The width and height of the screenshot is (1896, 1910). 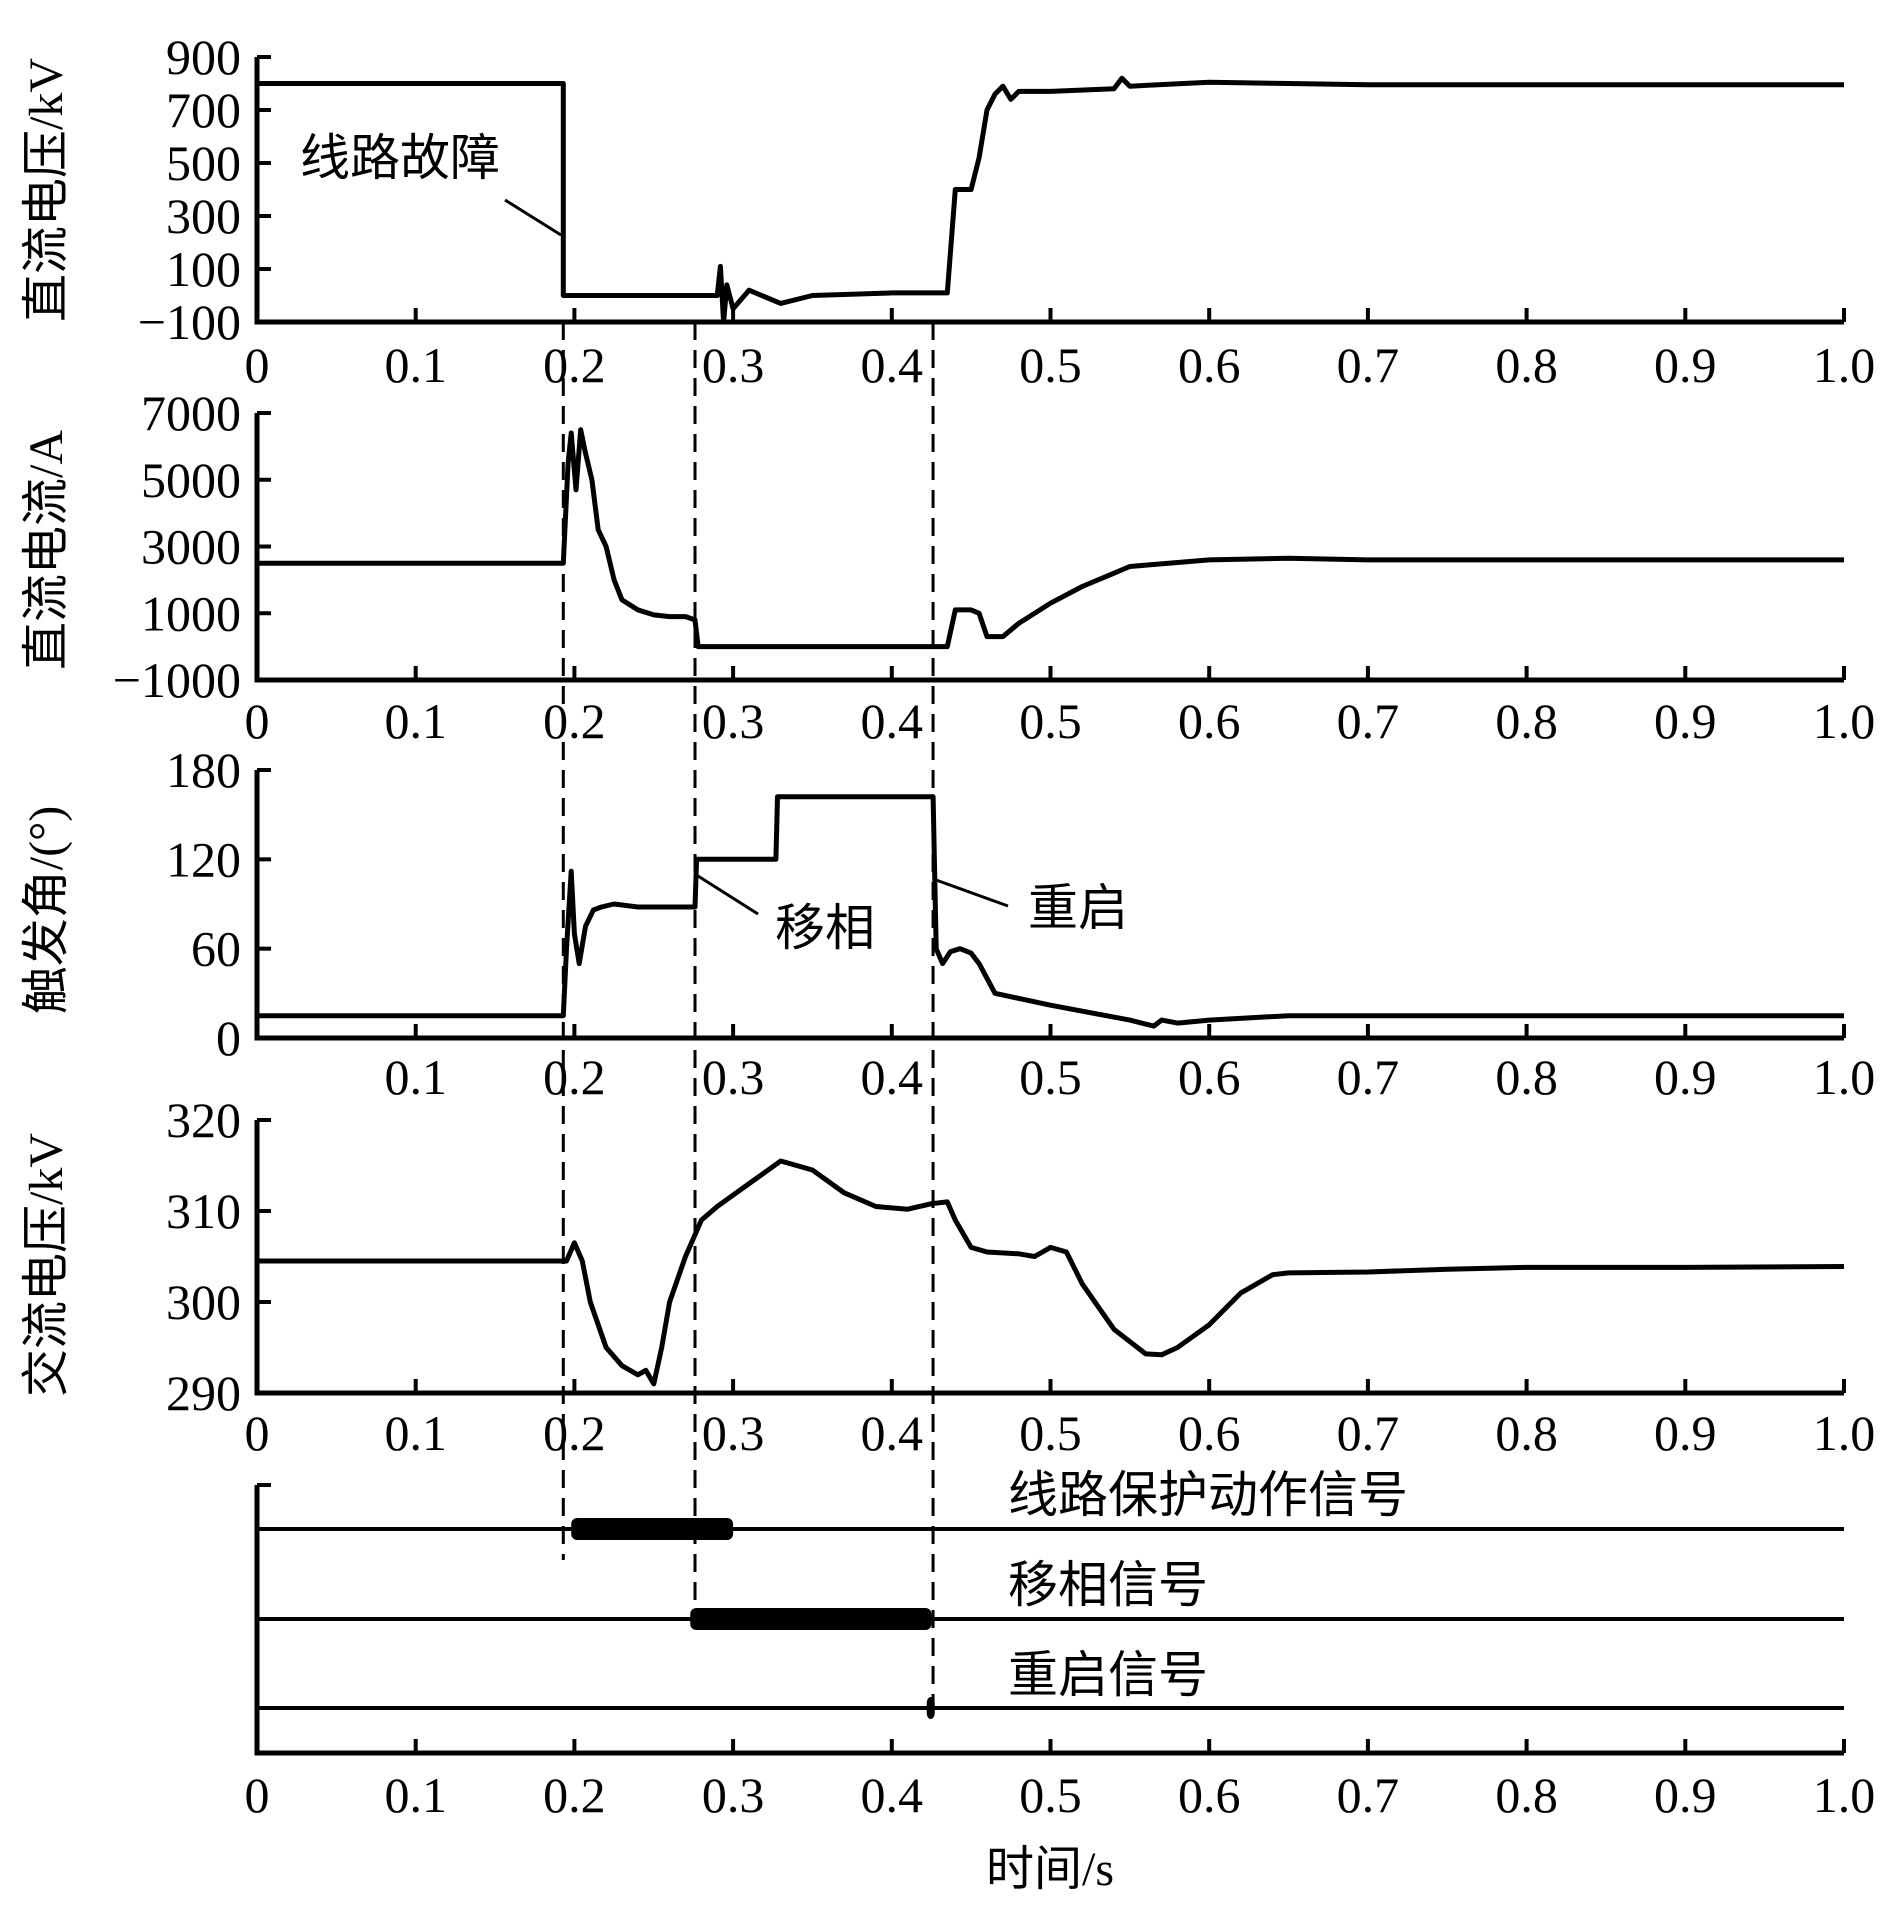 I want to click on signal-label-phase-shift: 移相信号, so click(x=1108, y=1585).